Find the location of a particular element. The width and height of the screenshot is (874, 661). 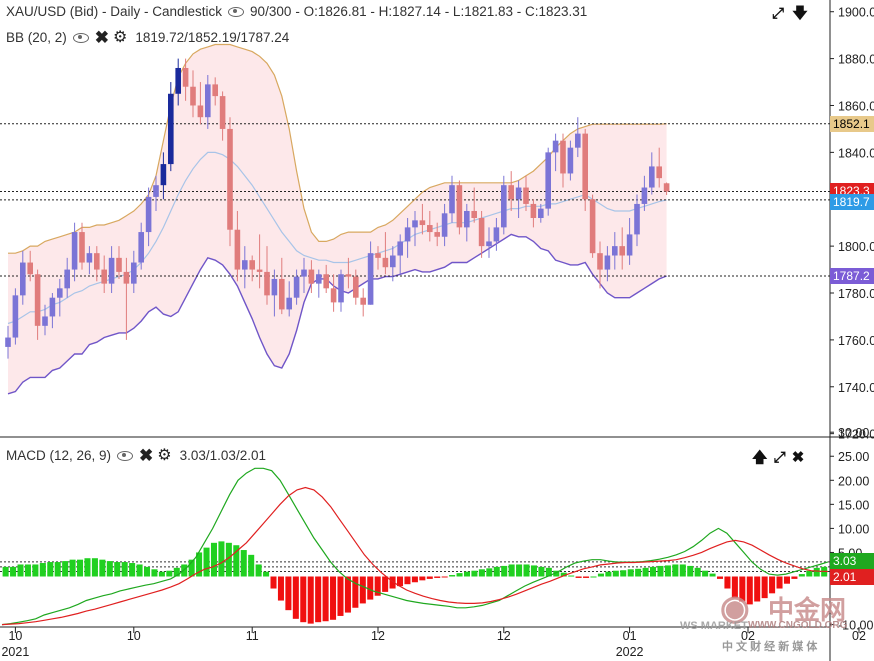

watermark-tagline: 中 文 财 经 新 媒 体 is located at coordinates (770, 647).